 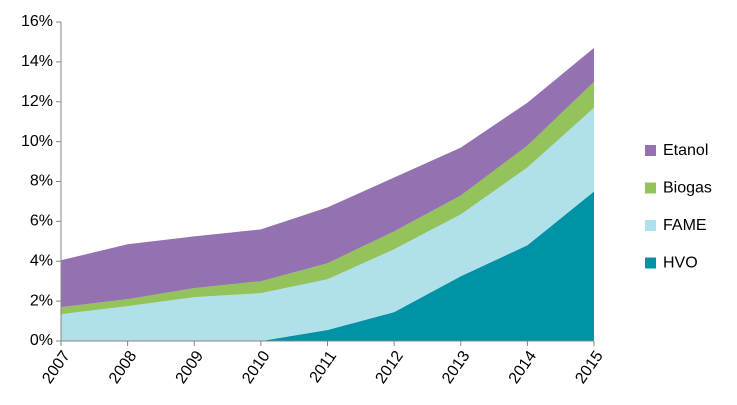 What do you see at coordinates (523, 367) in the screenshot?
I see `x-tick-label: 2014` at bounding box center [523, 367].